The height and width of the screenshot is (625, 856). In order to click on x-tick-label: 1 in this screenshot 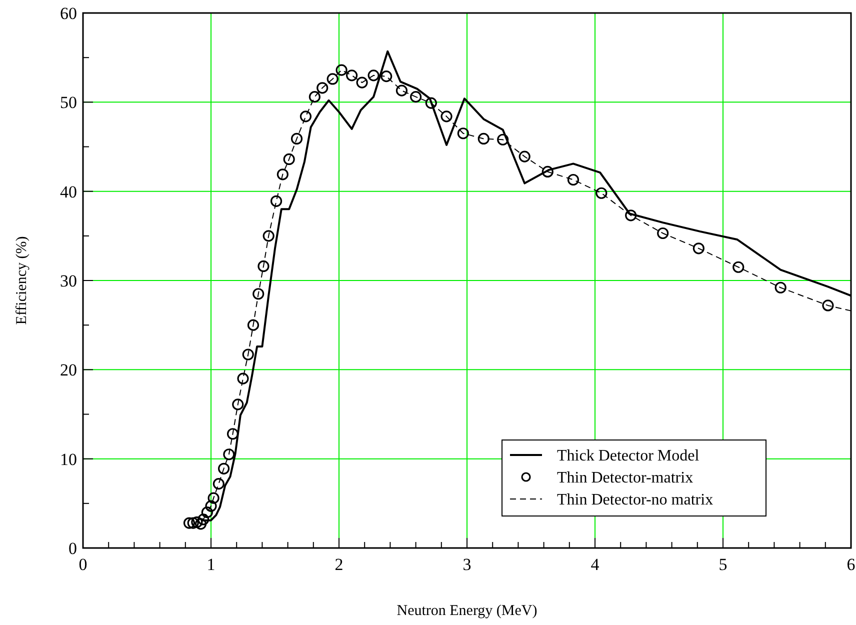, I will do `click(211, 564)`.